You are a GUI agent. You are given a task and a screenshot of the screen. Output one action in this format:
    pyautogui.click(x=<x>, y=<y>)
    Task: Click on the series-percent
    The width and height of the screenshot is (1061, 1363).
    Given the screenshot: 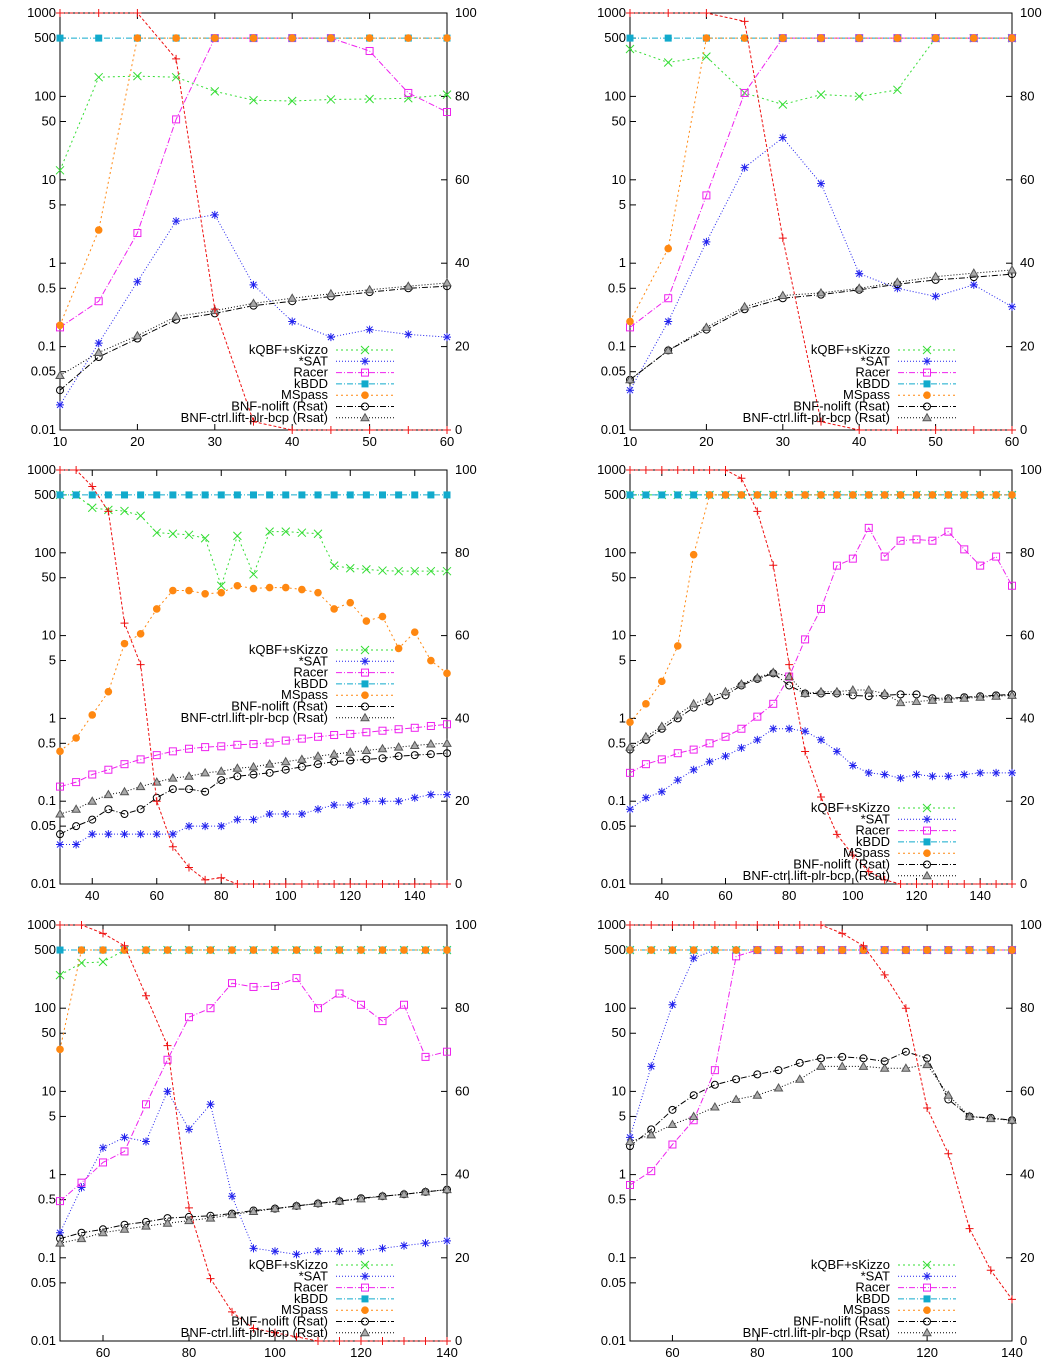 What is the action you would take?
    pyautogui.click(x=253, y=221)
    